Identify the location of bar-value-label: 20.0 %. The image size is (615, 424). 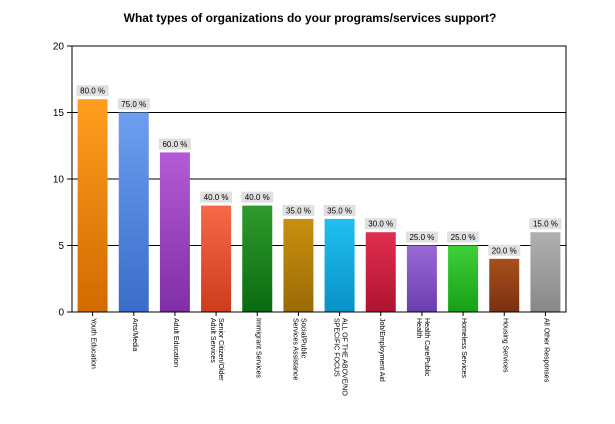
(504, 250).